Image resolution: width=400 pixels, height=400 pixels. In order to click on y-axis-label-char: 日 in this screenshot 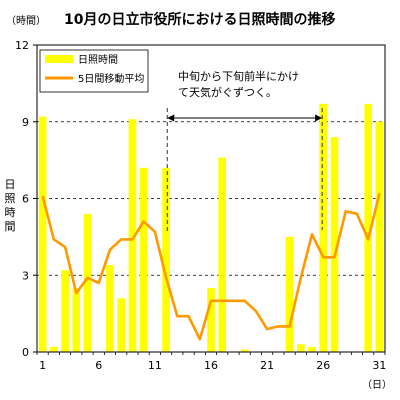, I will do `click(10, 184)`.